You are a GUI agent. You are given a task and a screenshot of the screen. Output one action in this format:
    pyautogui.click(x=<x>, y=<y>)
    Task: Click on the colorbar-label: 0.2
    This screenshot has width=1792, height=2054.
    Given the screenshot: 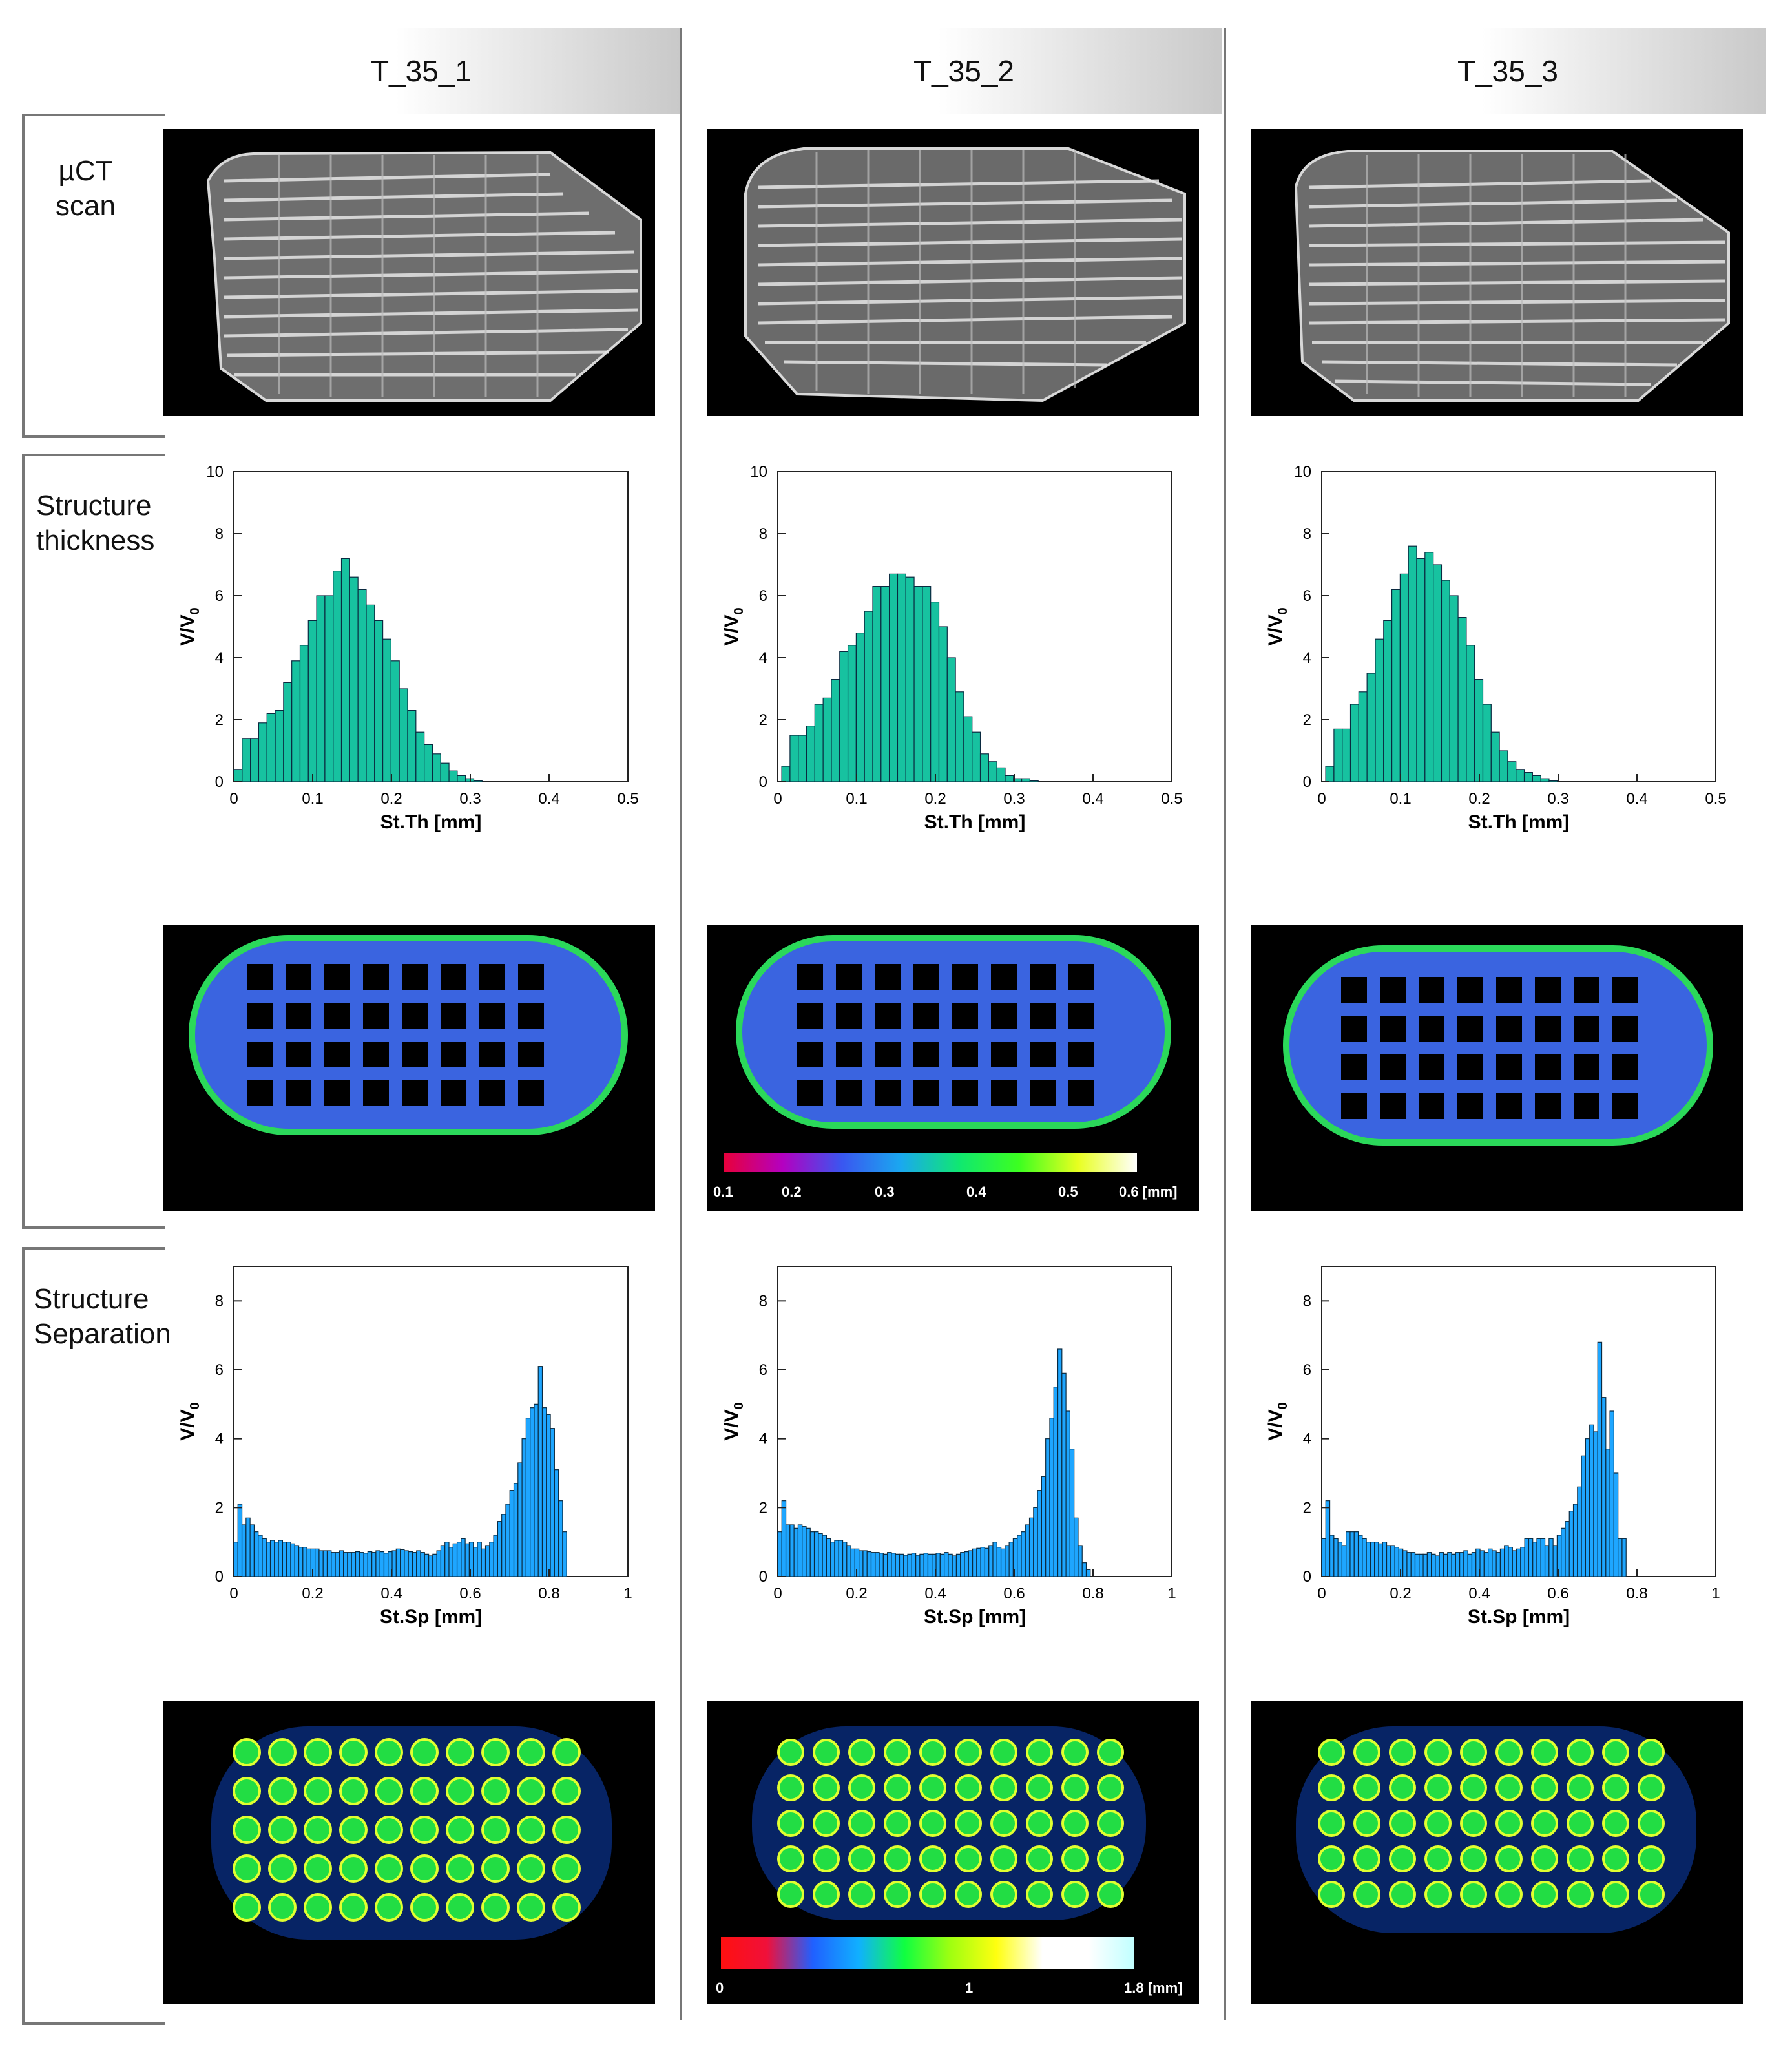 What is the action you would take?
    pyautogui.click(x=792, y=1192)
    